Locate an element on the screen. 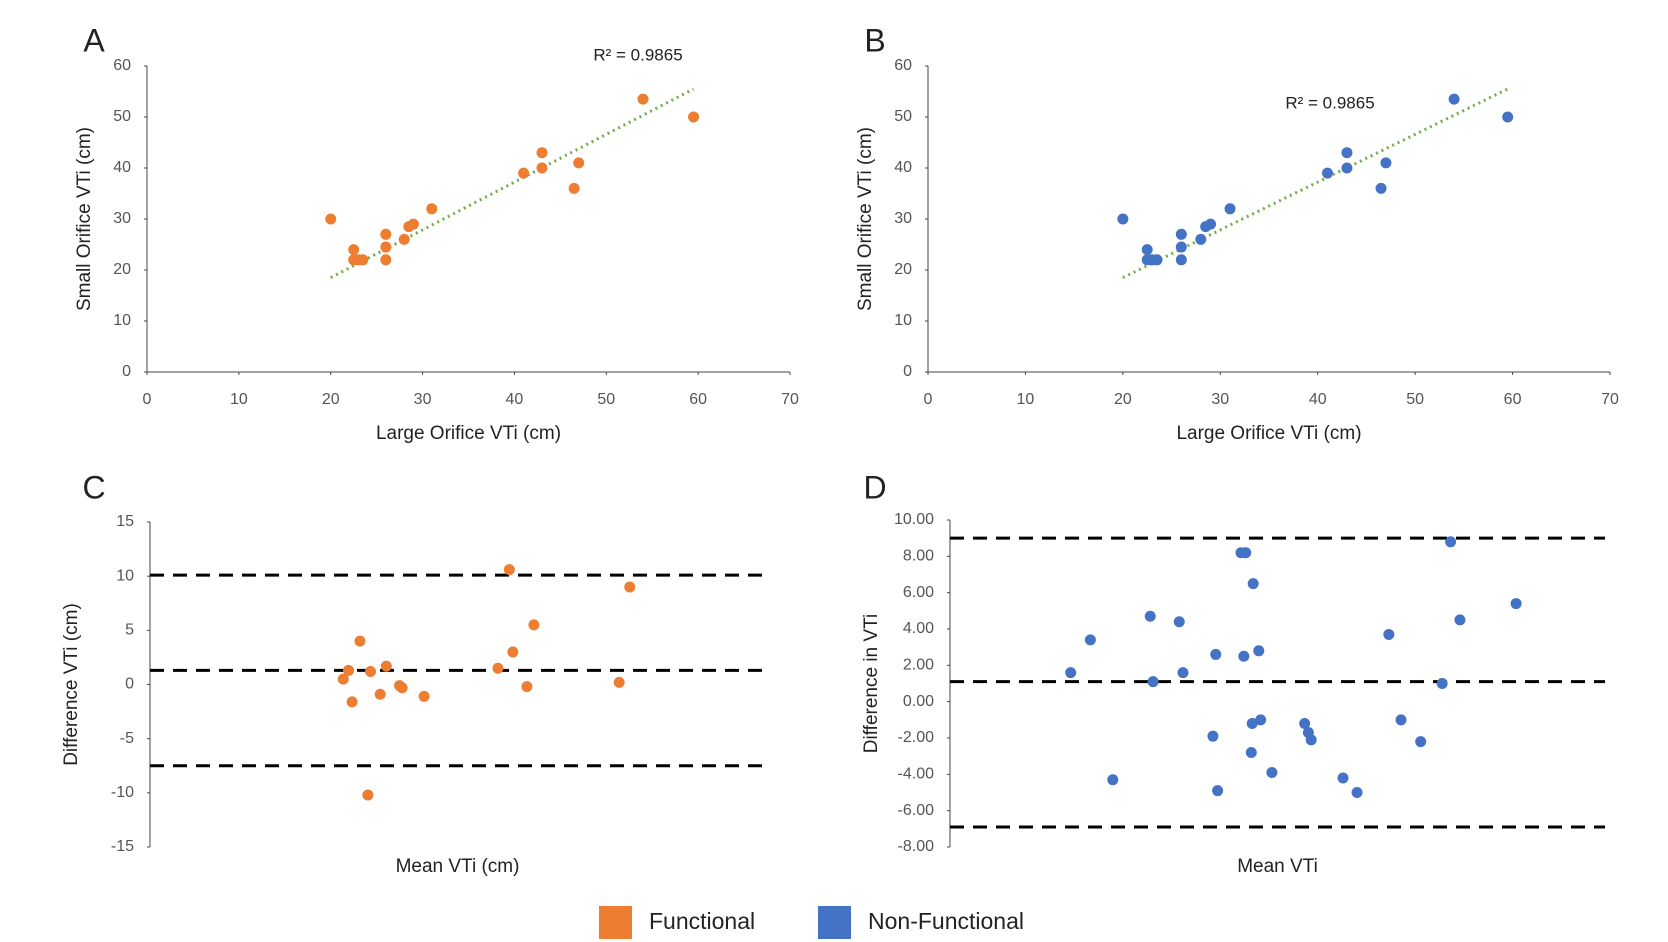 The width and height of the screenshot is (1668, 942). y-tick-label: 10.00 is located at coordinates (914, 519).